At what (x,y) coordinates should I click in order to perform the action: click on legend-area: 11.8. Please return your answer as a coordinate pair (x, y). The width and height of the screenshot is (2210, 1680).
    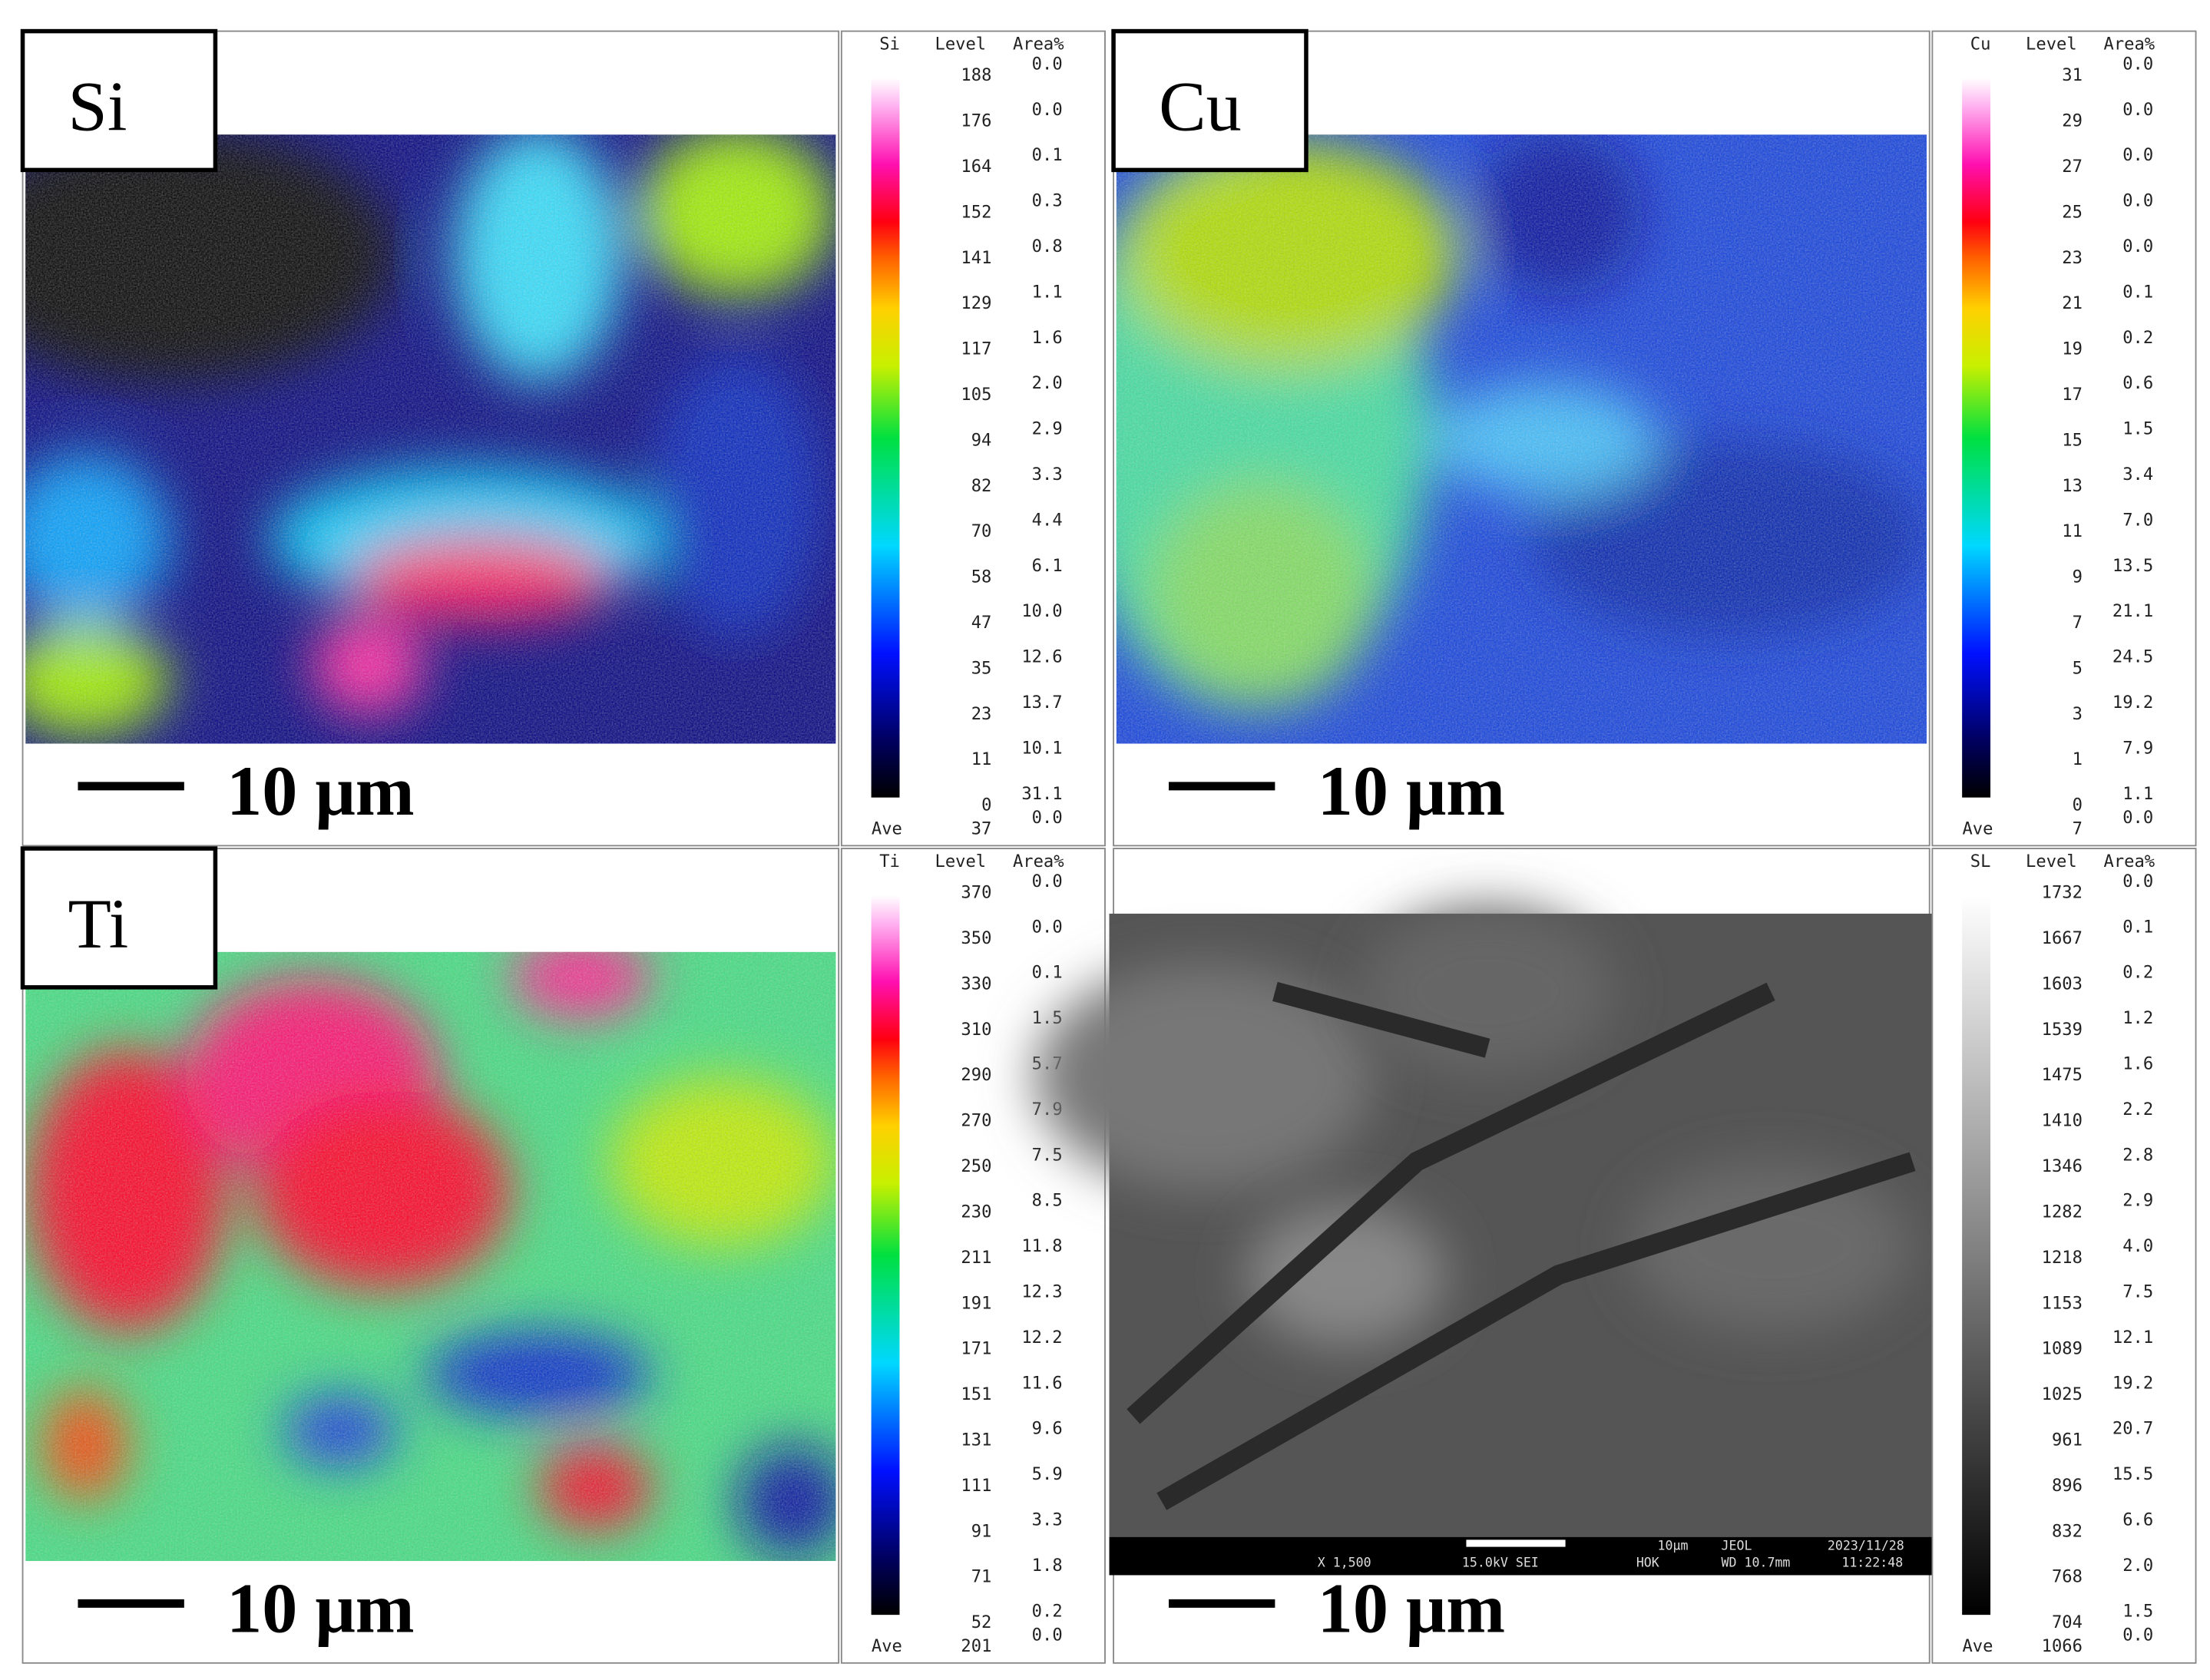
    Looking at the image, I should click on (1041, 1246).